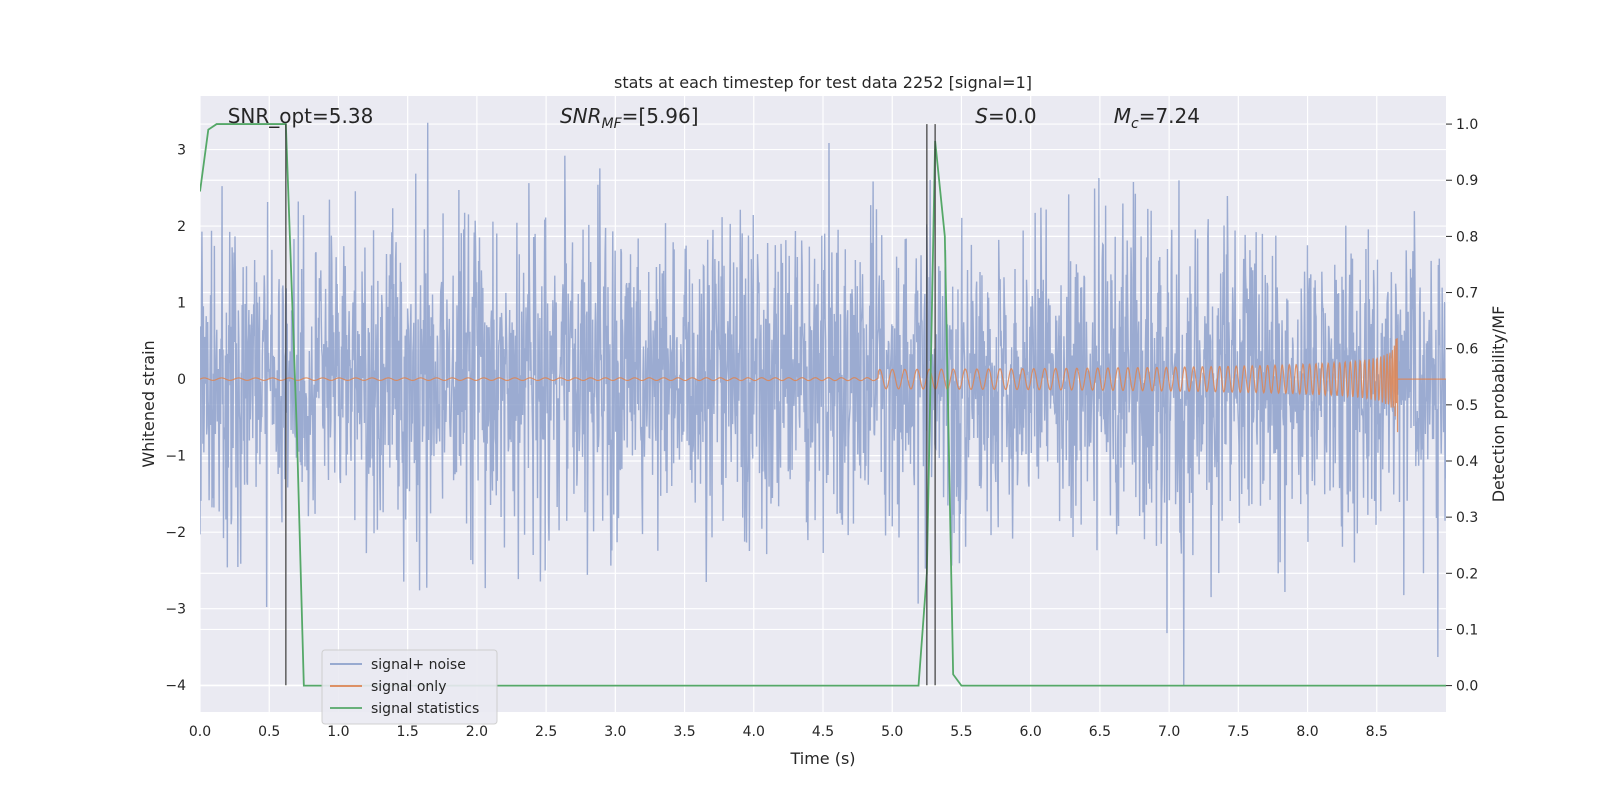 This screenshot has width=1600, height=800. I want to click on legend-label-signal: signal only, so click(408, 687).